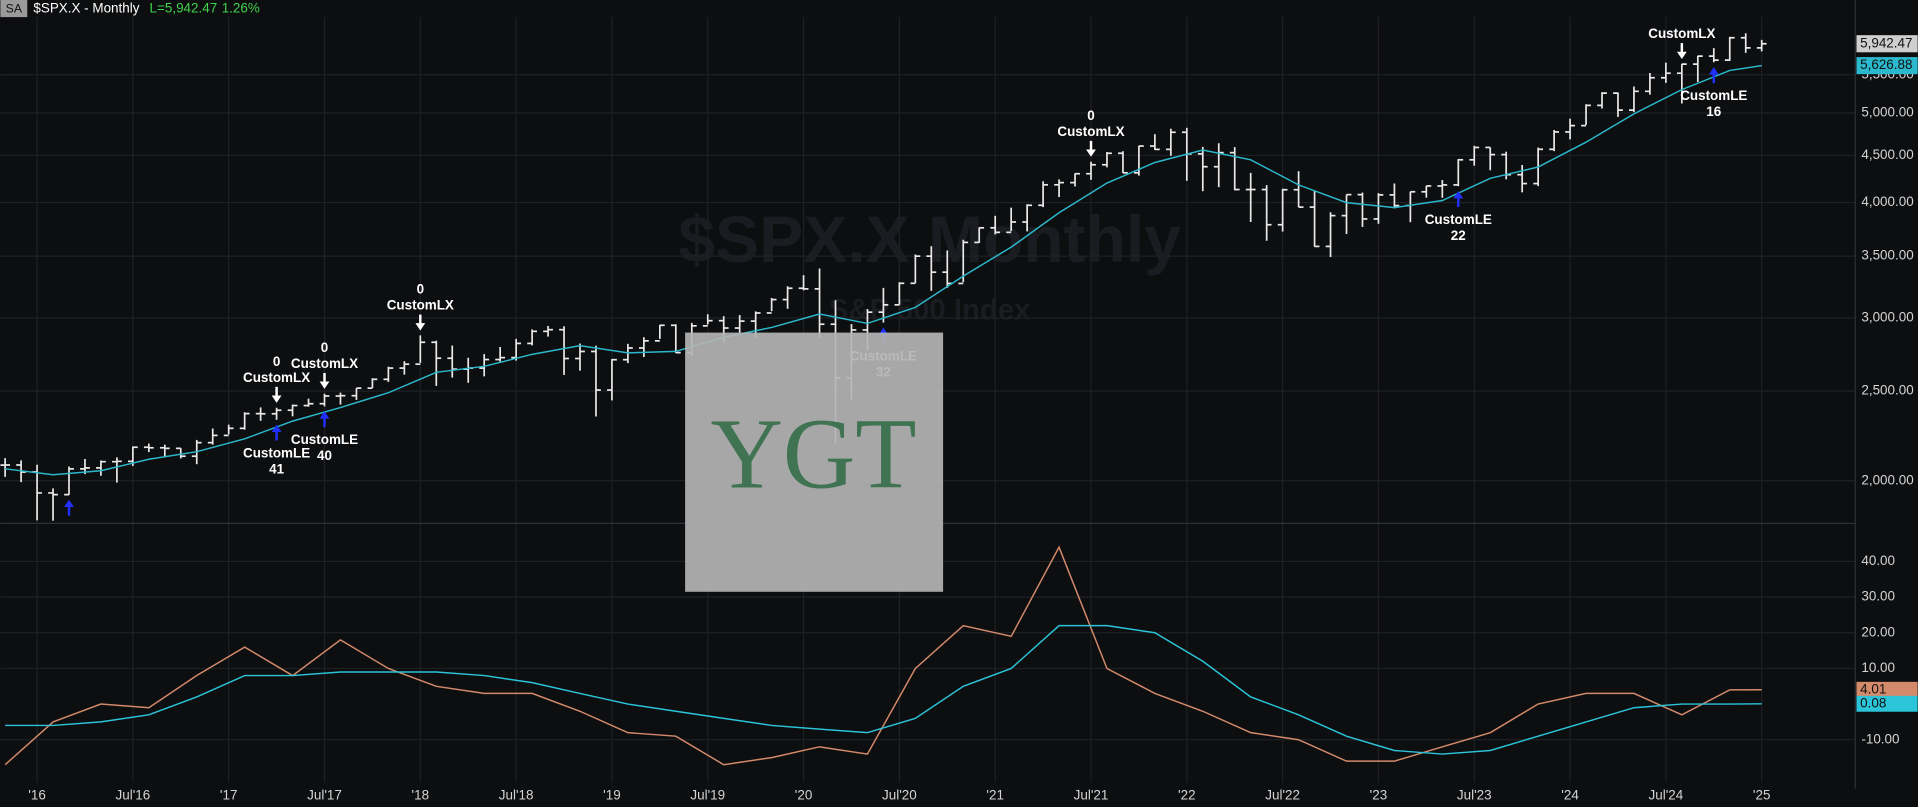  Describe the element at coordinates (241, 8) in the screenshot. I see `change: 1.26%` at that location.